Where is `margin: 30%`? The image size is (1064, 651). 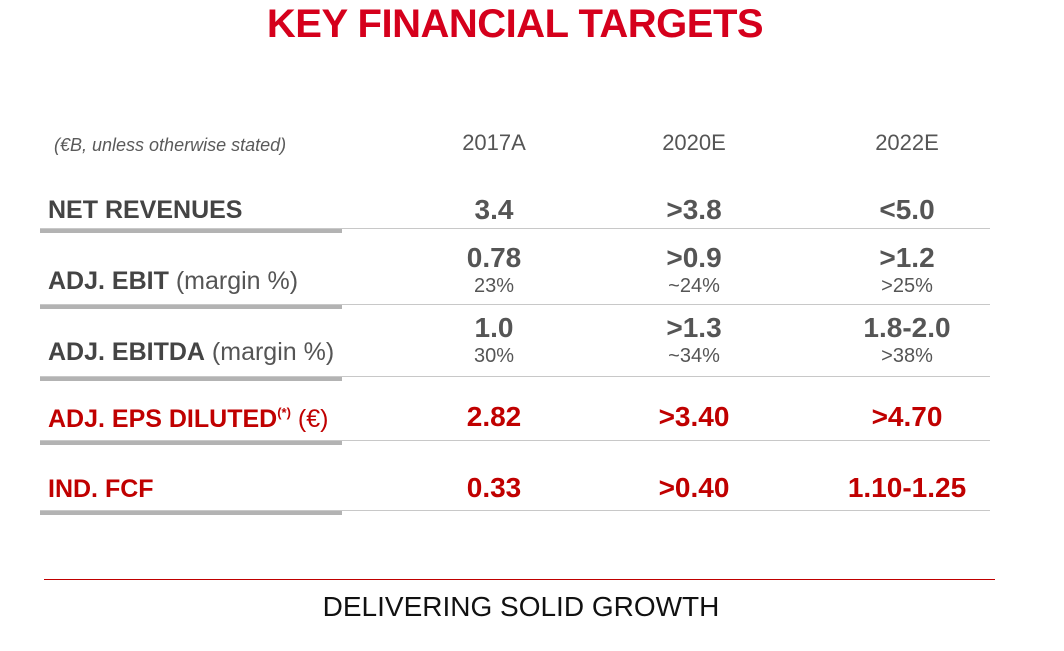 margin: 30% is located at coordinates (494, 356).